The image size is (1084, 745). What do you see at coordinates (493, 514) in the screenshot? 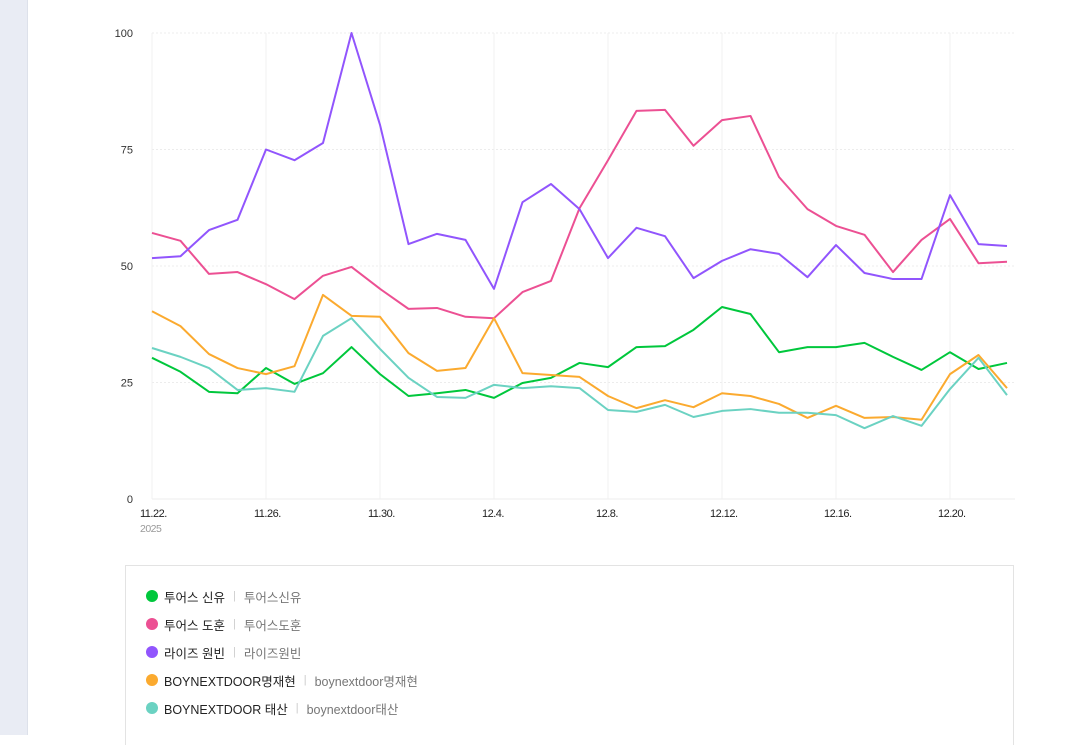
I see `x-tick-label: 12.4.` at bounding box center [493, 514].